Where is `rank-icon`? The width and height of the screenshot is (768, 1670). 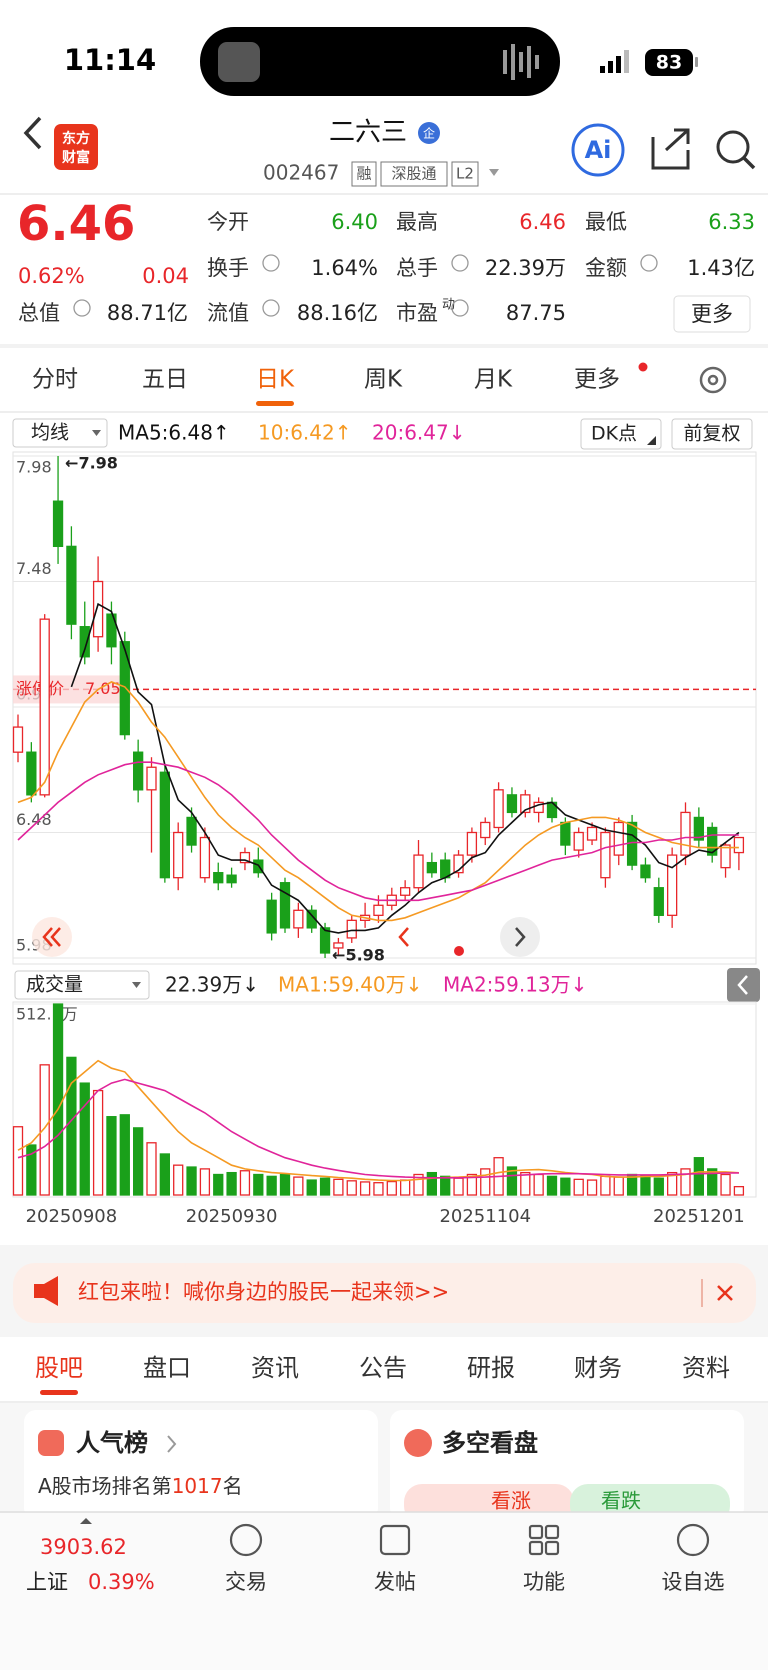 rank-icon is located at coordinates (51, 1443).